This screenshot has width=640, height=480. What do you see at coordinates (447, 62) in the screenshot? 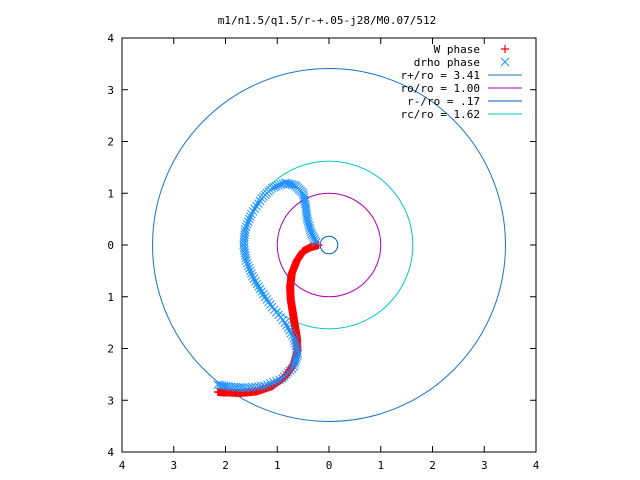
I see `legend-label: drho phase` at bounding box center [447, 62].